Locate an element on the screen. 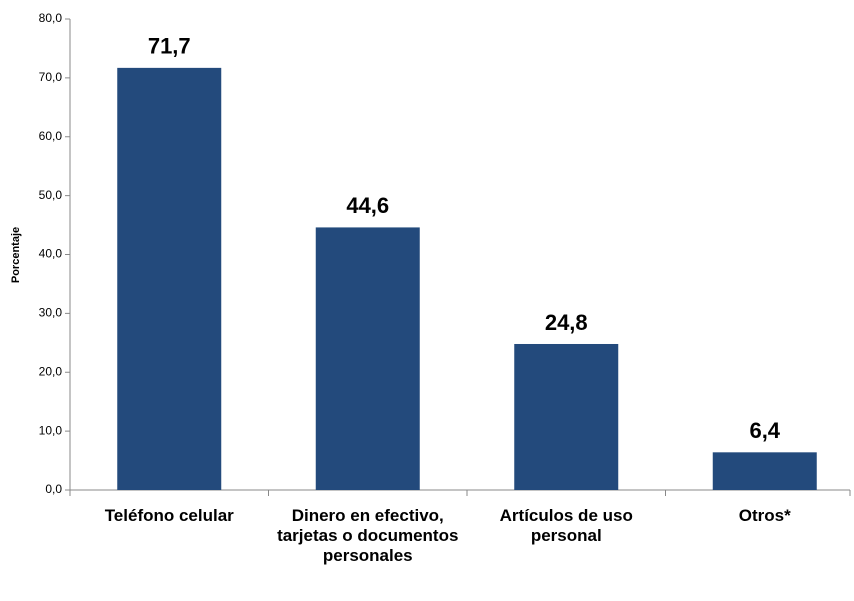 The image size is (854, 601). y-tick-label: 60,0 is located at coordinates (51, 136).